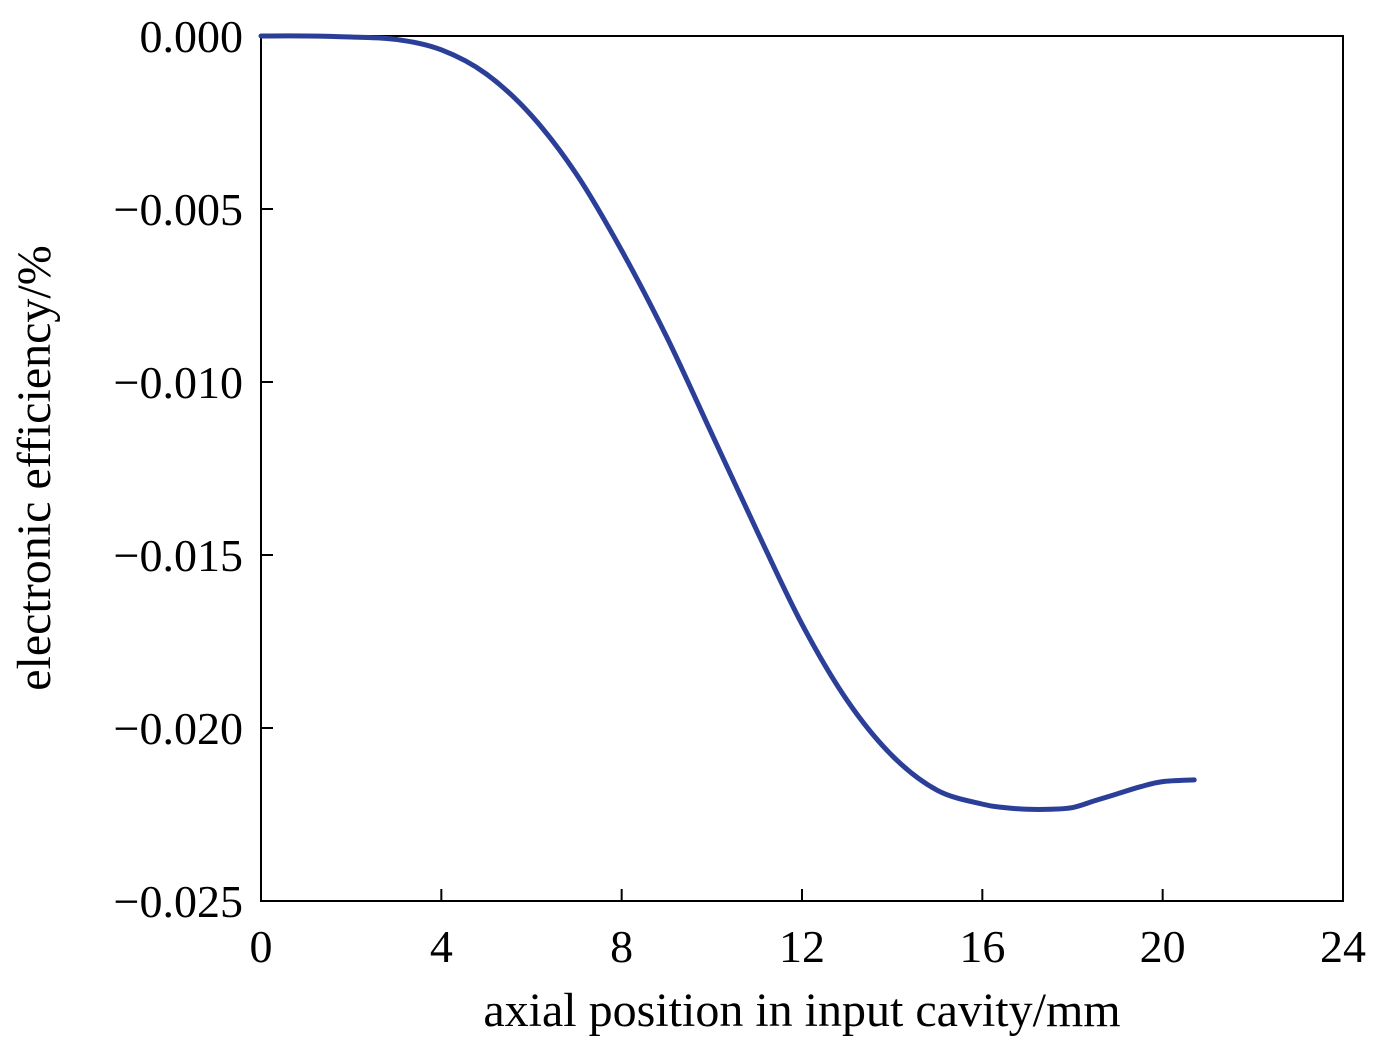 The height and width of the screenshot is (1045, 1378). Describe the element at coordinates (1163, 946) in the screenshot. I see `x-tick-label: 20` at that location.